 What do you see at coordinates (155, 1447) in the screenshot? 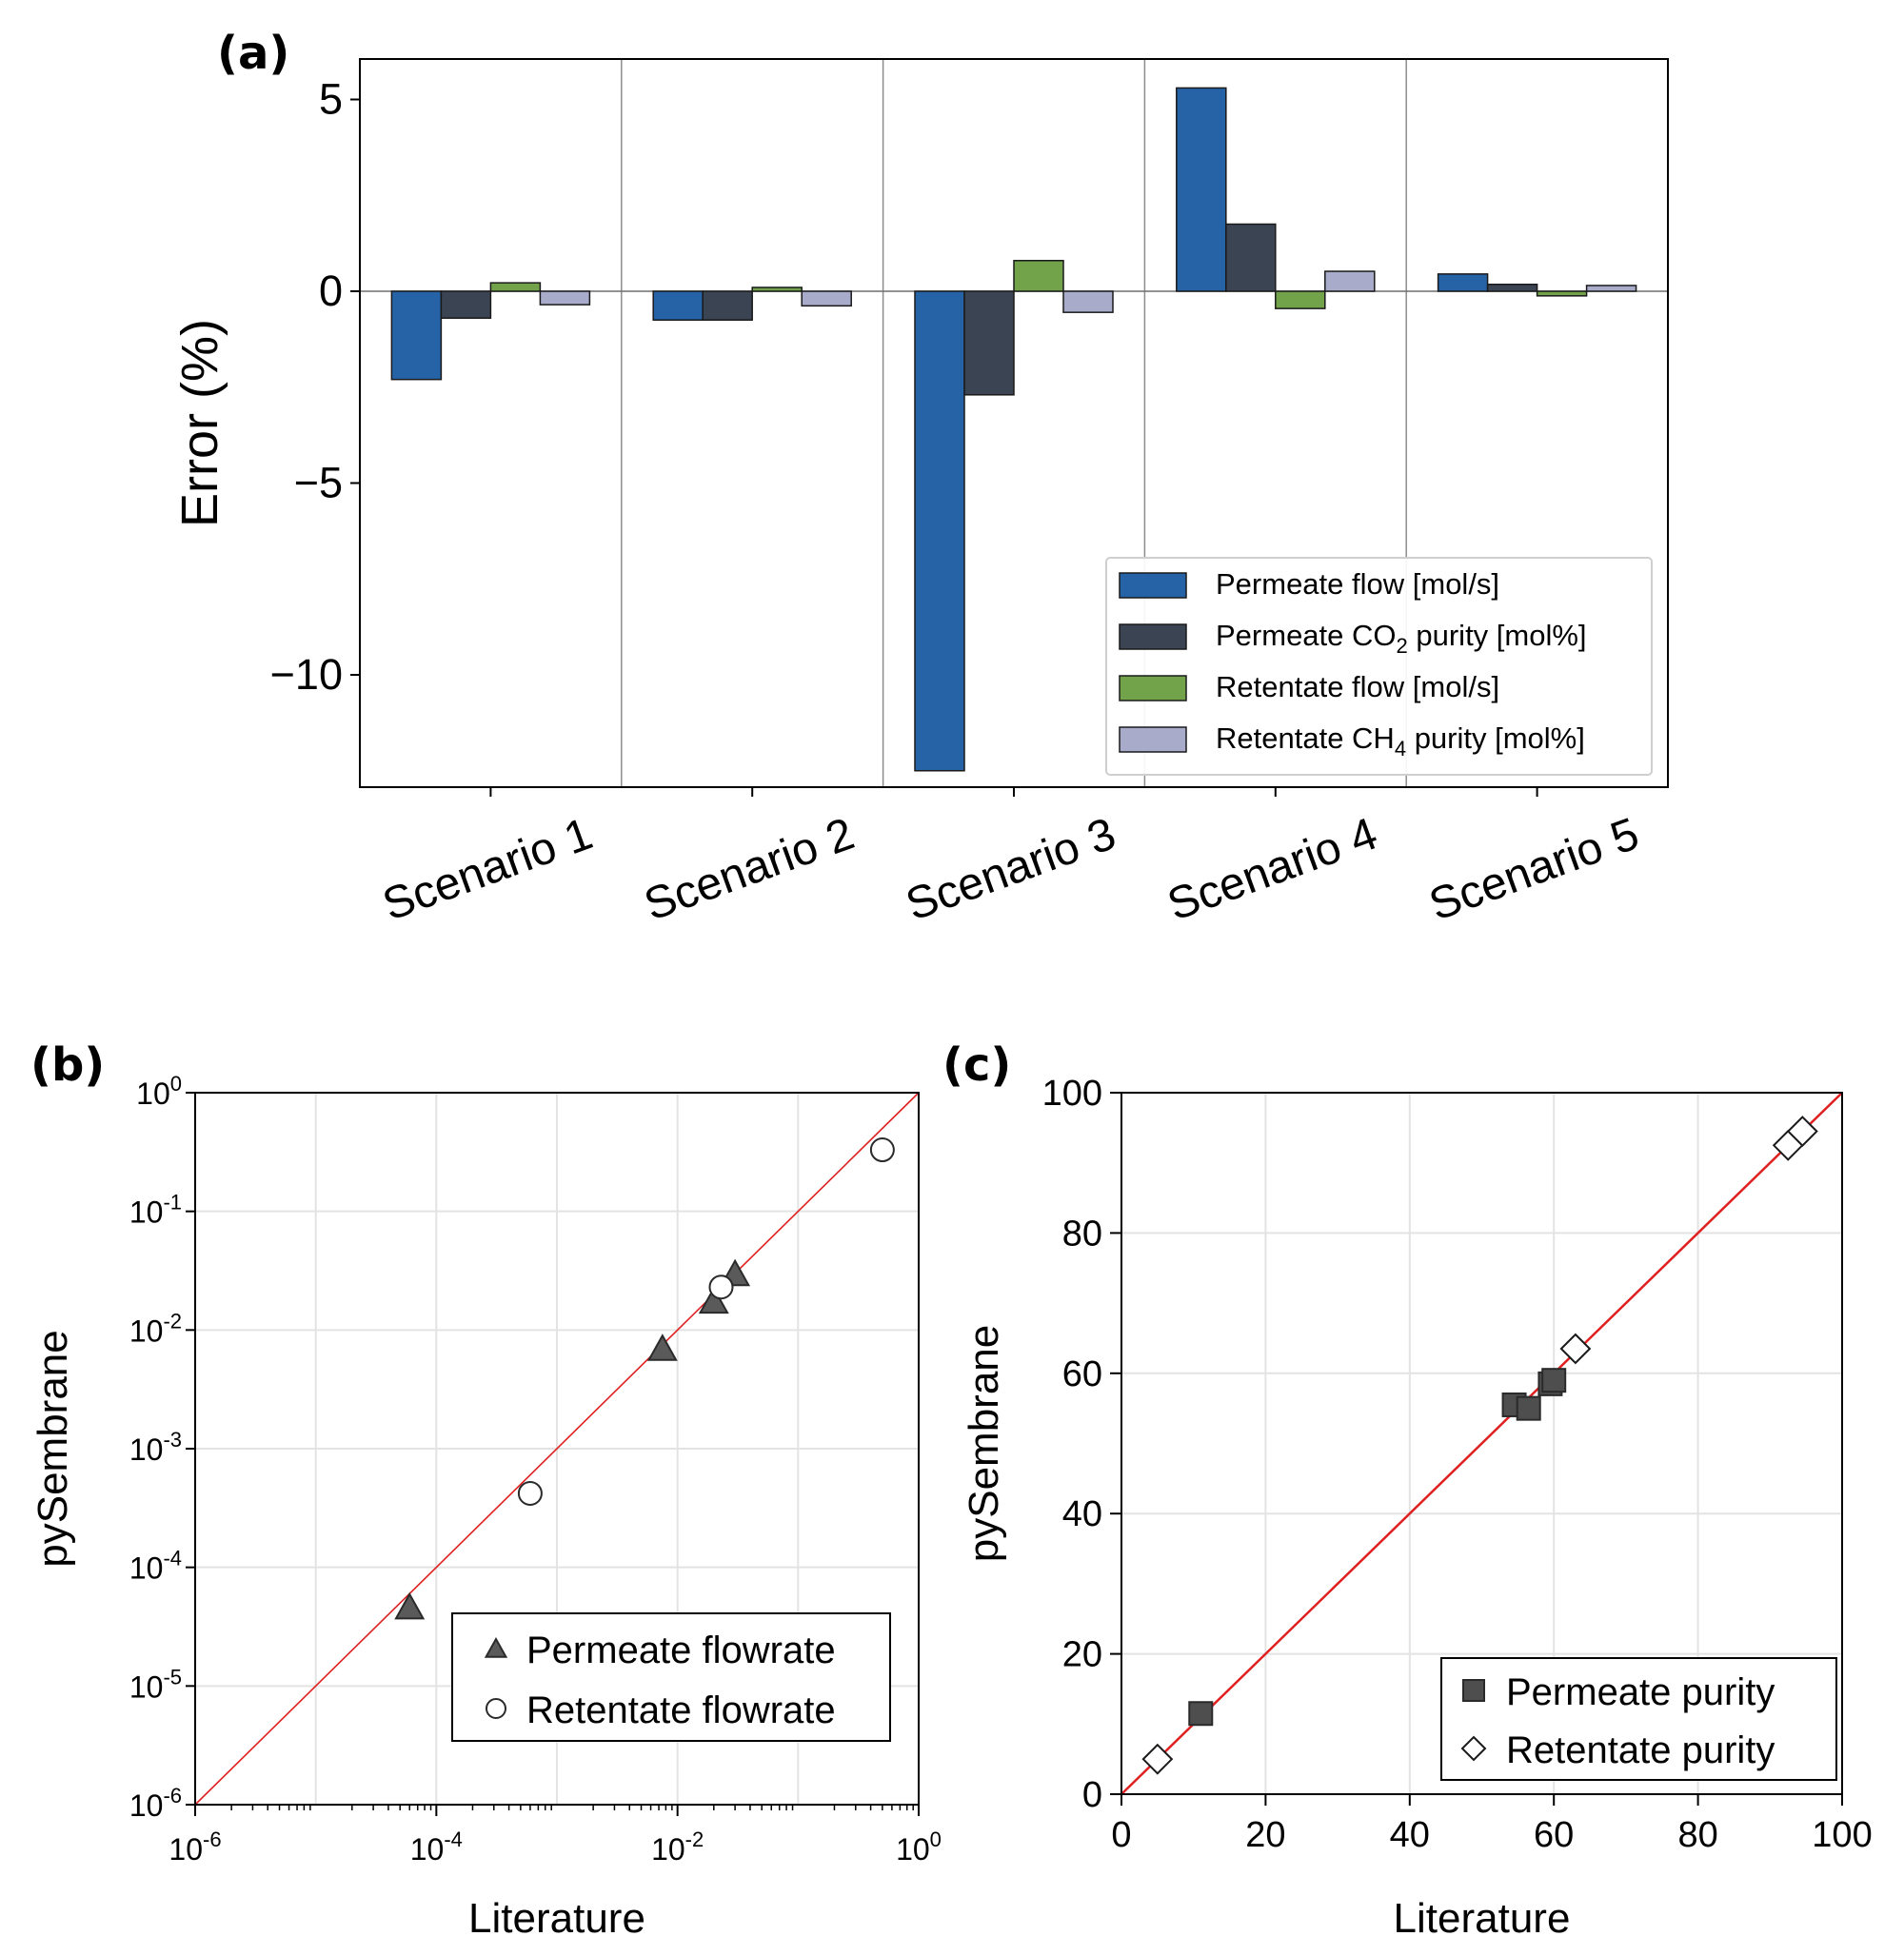
I see `y-tick-label: 10⁻³` at bounding box center [155, 1447].